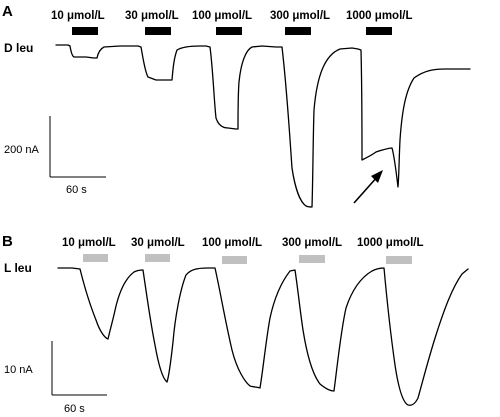  I want to click on panel-b-y-scale-label: 10 nA, so click(18, 370).